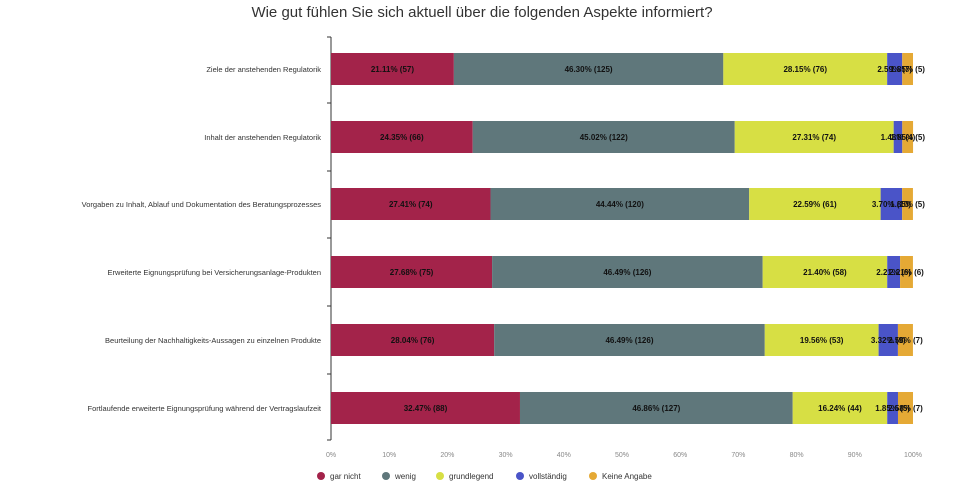  I want to click on grid-layer, so click(329, 238).